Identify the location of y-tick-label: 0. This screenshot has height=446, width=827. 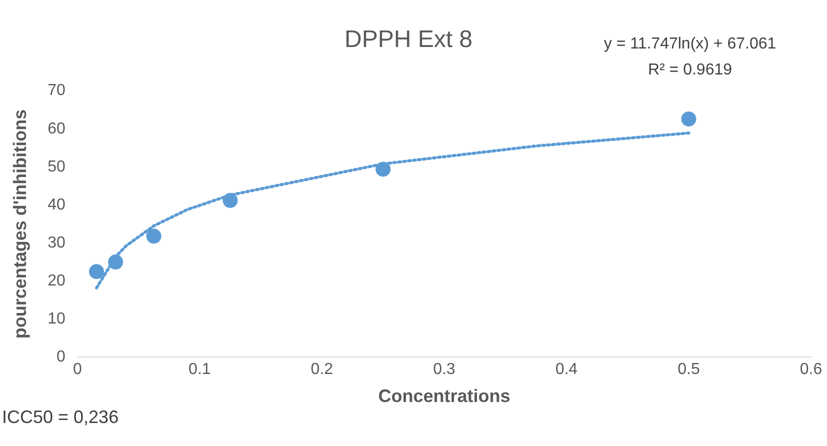
(61, 357).